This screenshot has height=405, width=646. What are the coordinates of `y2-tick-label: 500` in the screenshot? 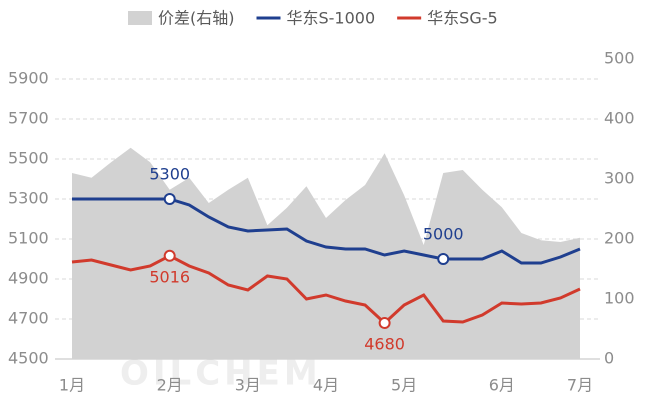 It's located at (619, 58).